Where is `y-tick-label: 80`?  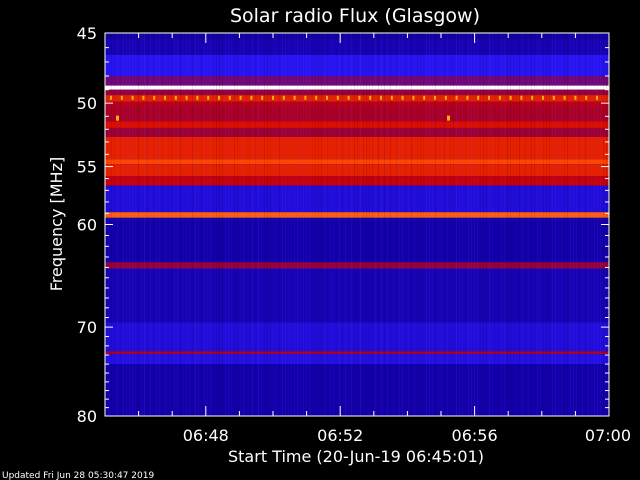
y-tick-label: 80 is located at coordinates (87, 416).